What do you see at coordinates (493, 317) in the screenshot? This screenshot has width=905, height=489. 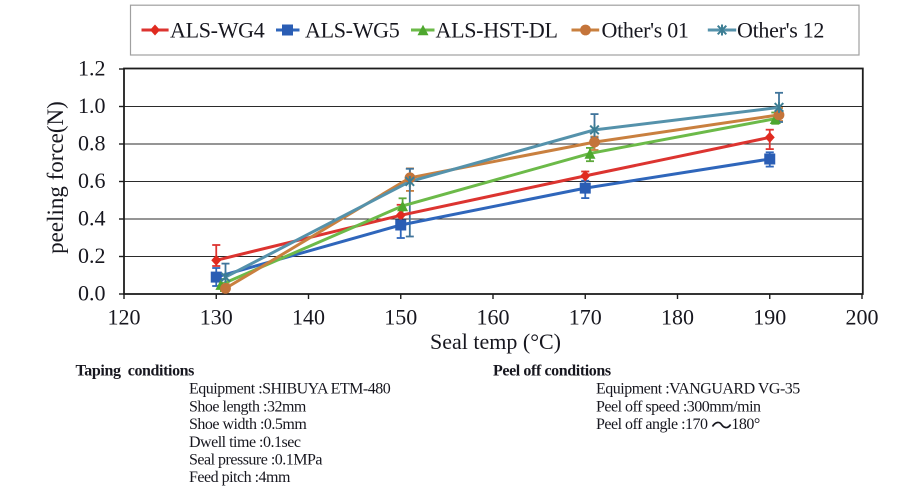 I see `svg-text: 160` at bounding box center [493, 317].